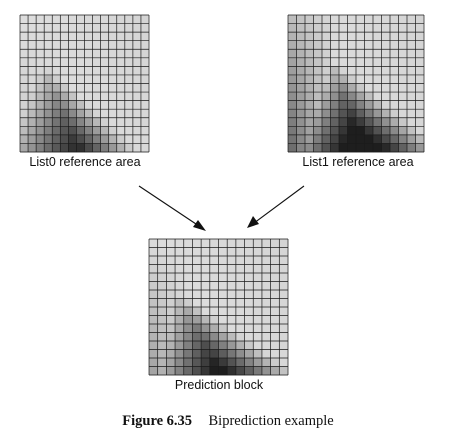  Describe the element at coordinates (228, 420) in the screenshot. I see `figure-caption: Figure 6.35 Biprediction example` at that location.